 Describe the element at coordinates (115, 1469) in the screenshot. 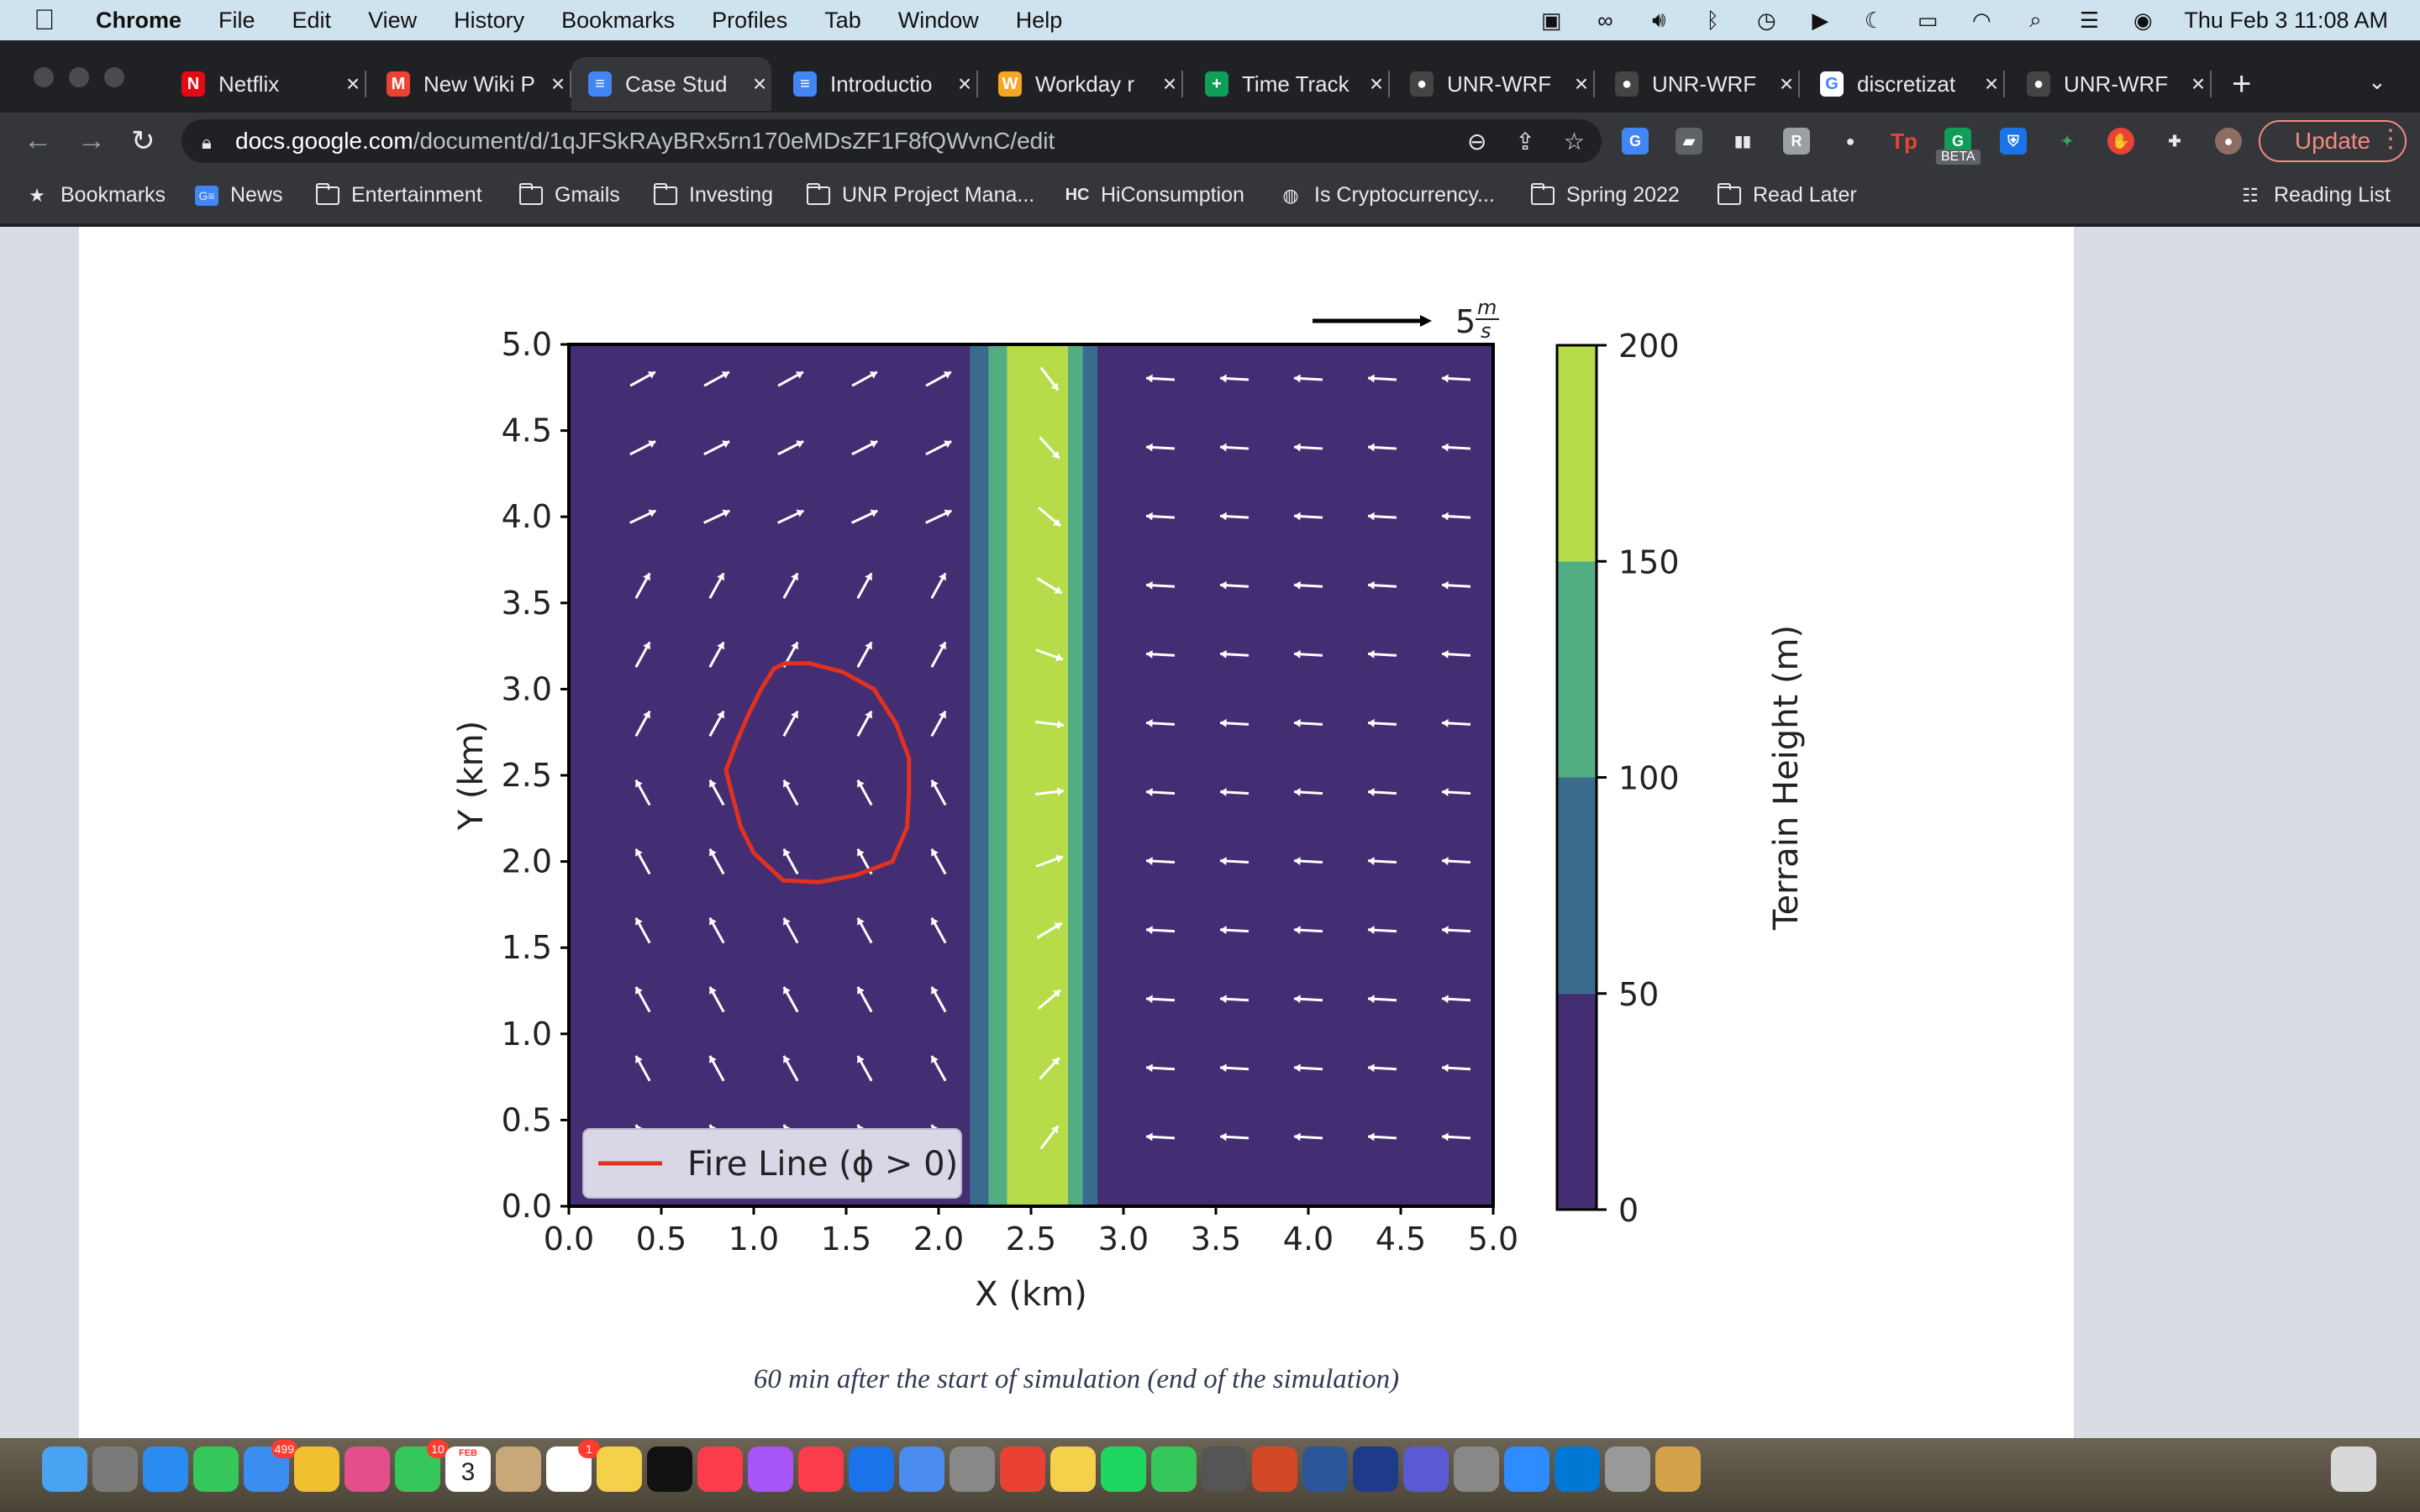

I see `launchpad-icon` at that location.